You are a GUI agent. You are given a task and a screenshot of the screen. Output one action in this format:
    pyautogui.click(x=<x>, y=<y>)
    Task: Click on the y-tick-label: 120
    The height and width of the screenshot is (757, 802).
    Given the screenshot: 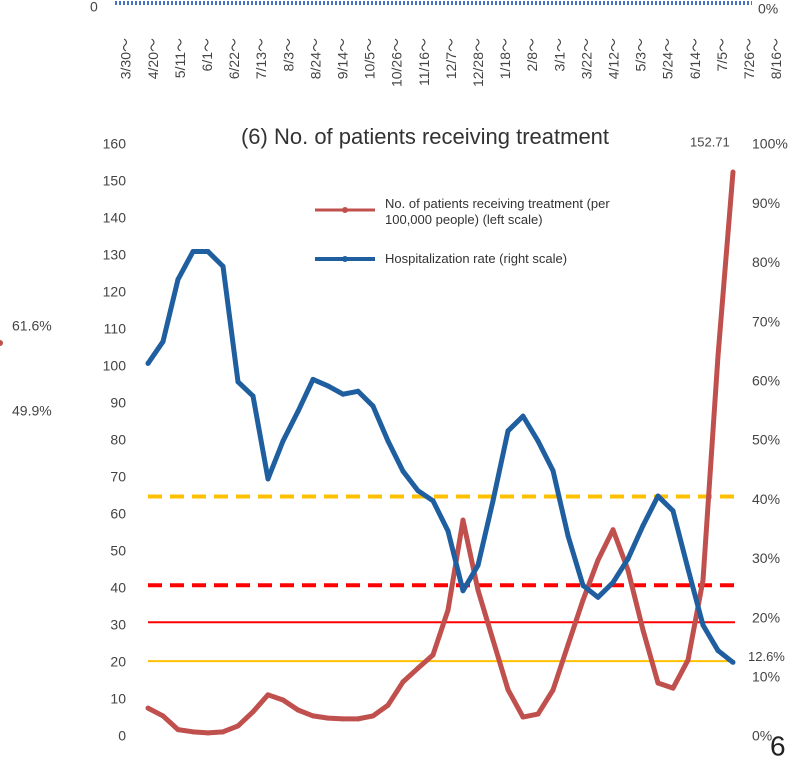 What is the action you would take?
    pyautogui.click(x=115, y=292)
    